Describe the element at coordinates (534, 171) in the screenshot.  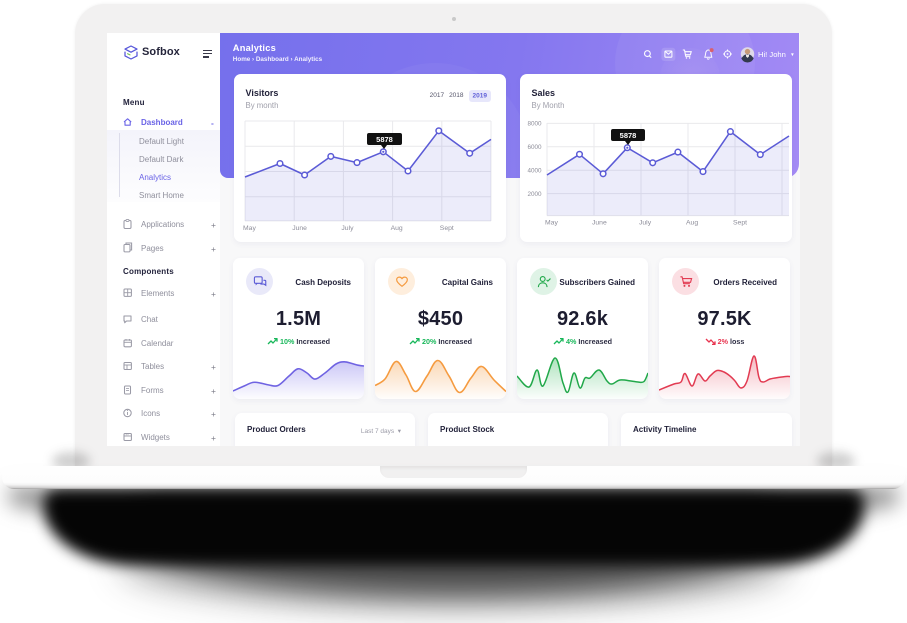
I see `svg-text: 4000` at that location.